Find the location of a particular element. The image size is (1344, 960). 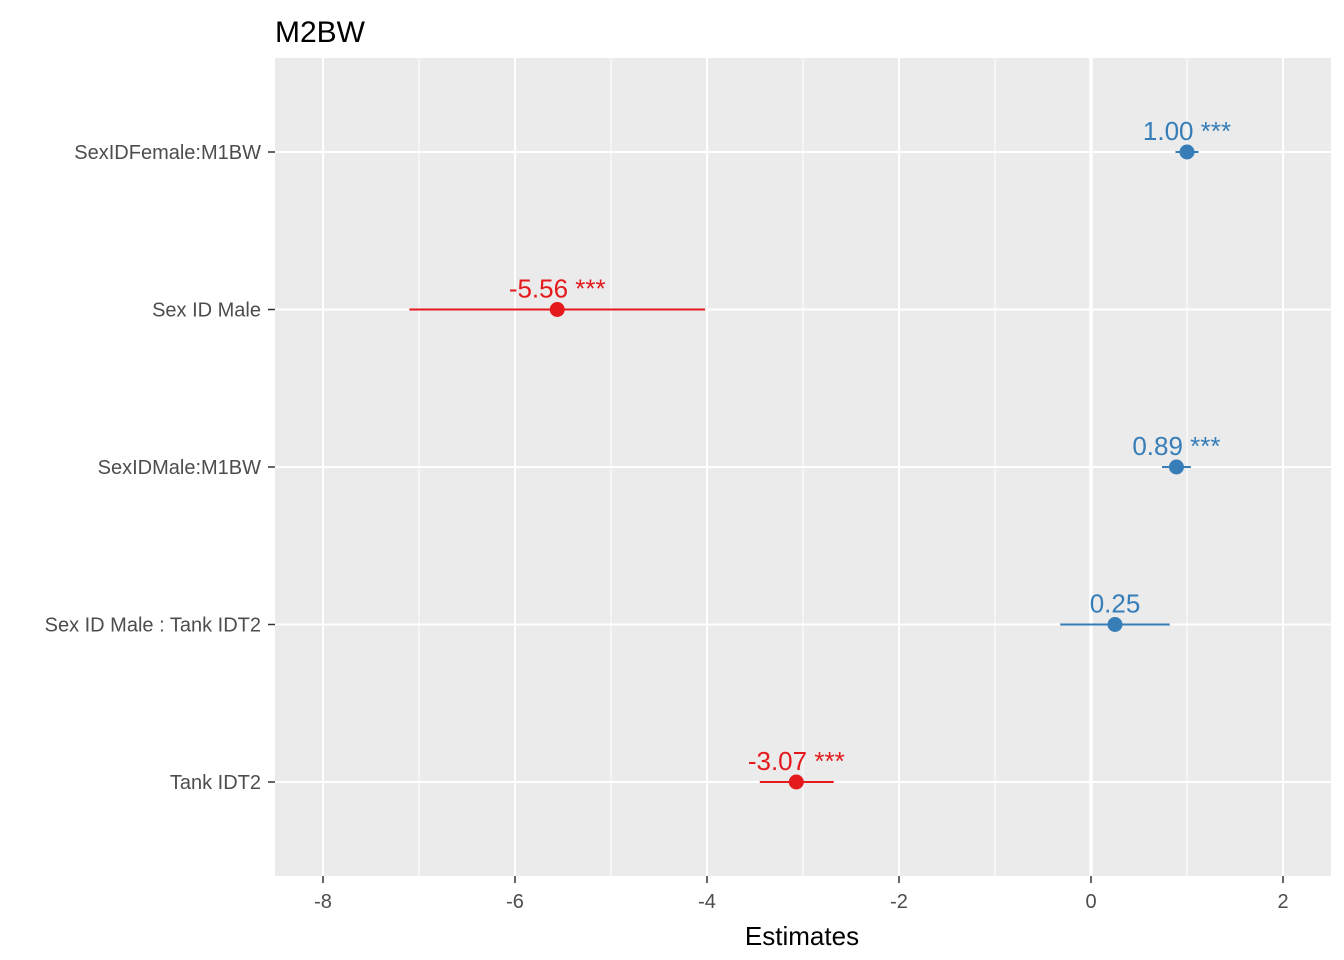

y-tick-label: SexIDMale:M1BW is located at coordinates (179, 468).